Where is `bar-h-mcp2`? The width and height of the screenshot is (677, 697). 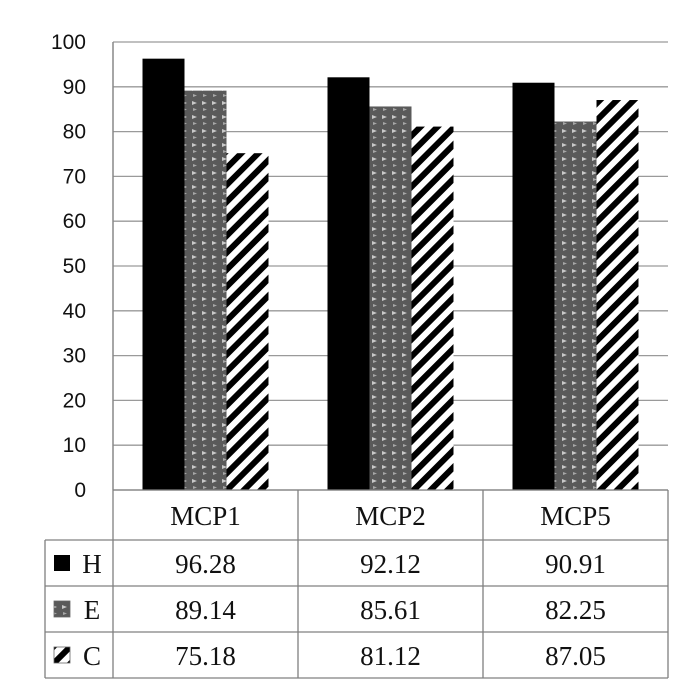
bar-h-mcp2 is located at coordinates (348, 283).